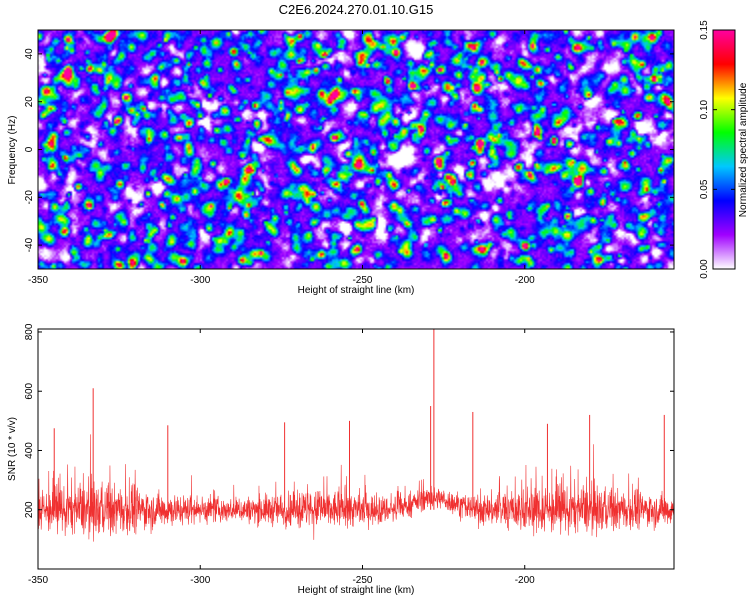 This screenshot has width=750, height=600. I want to click on snr-y-axis-label: SNR (10 * v/v), so click(12, 449).